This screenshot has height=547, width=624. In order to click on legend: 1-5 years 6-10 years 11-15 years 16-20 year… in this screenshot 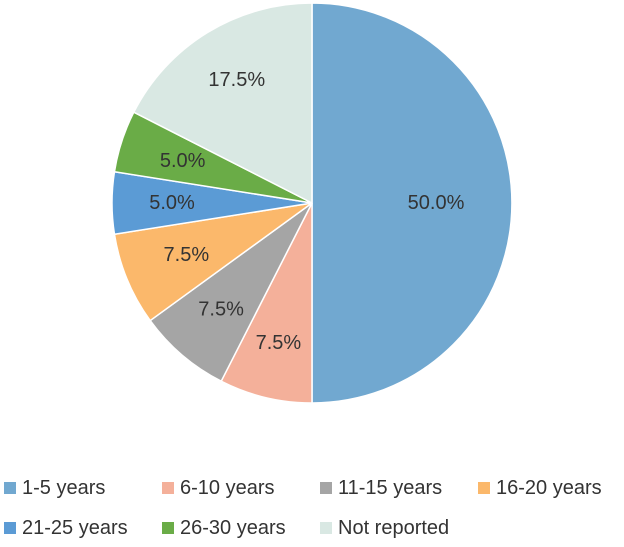, I will do `click(303, 508)`.